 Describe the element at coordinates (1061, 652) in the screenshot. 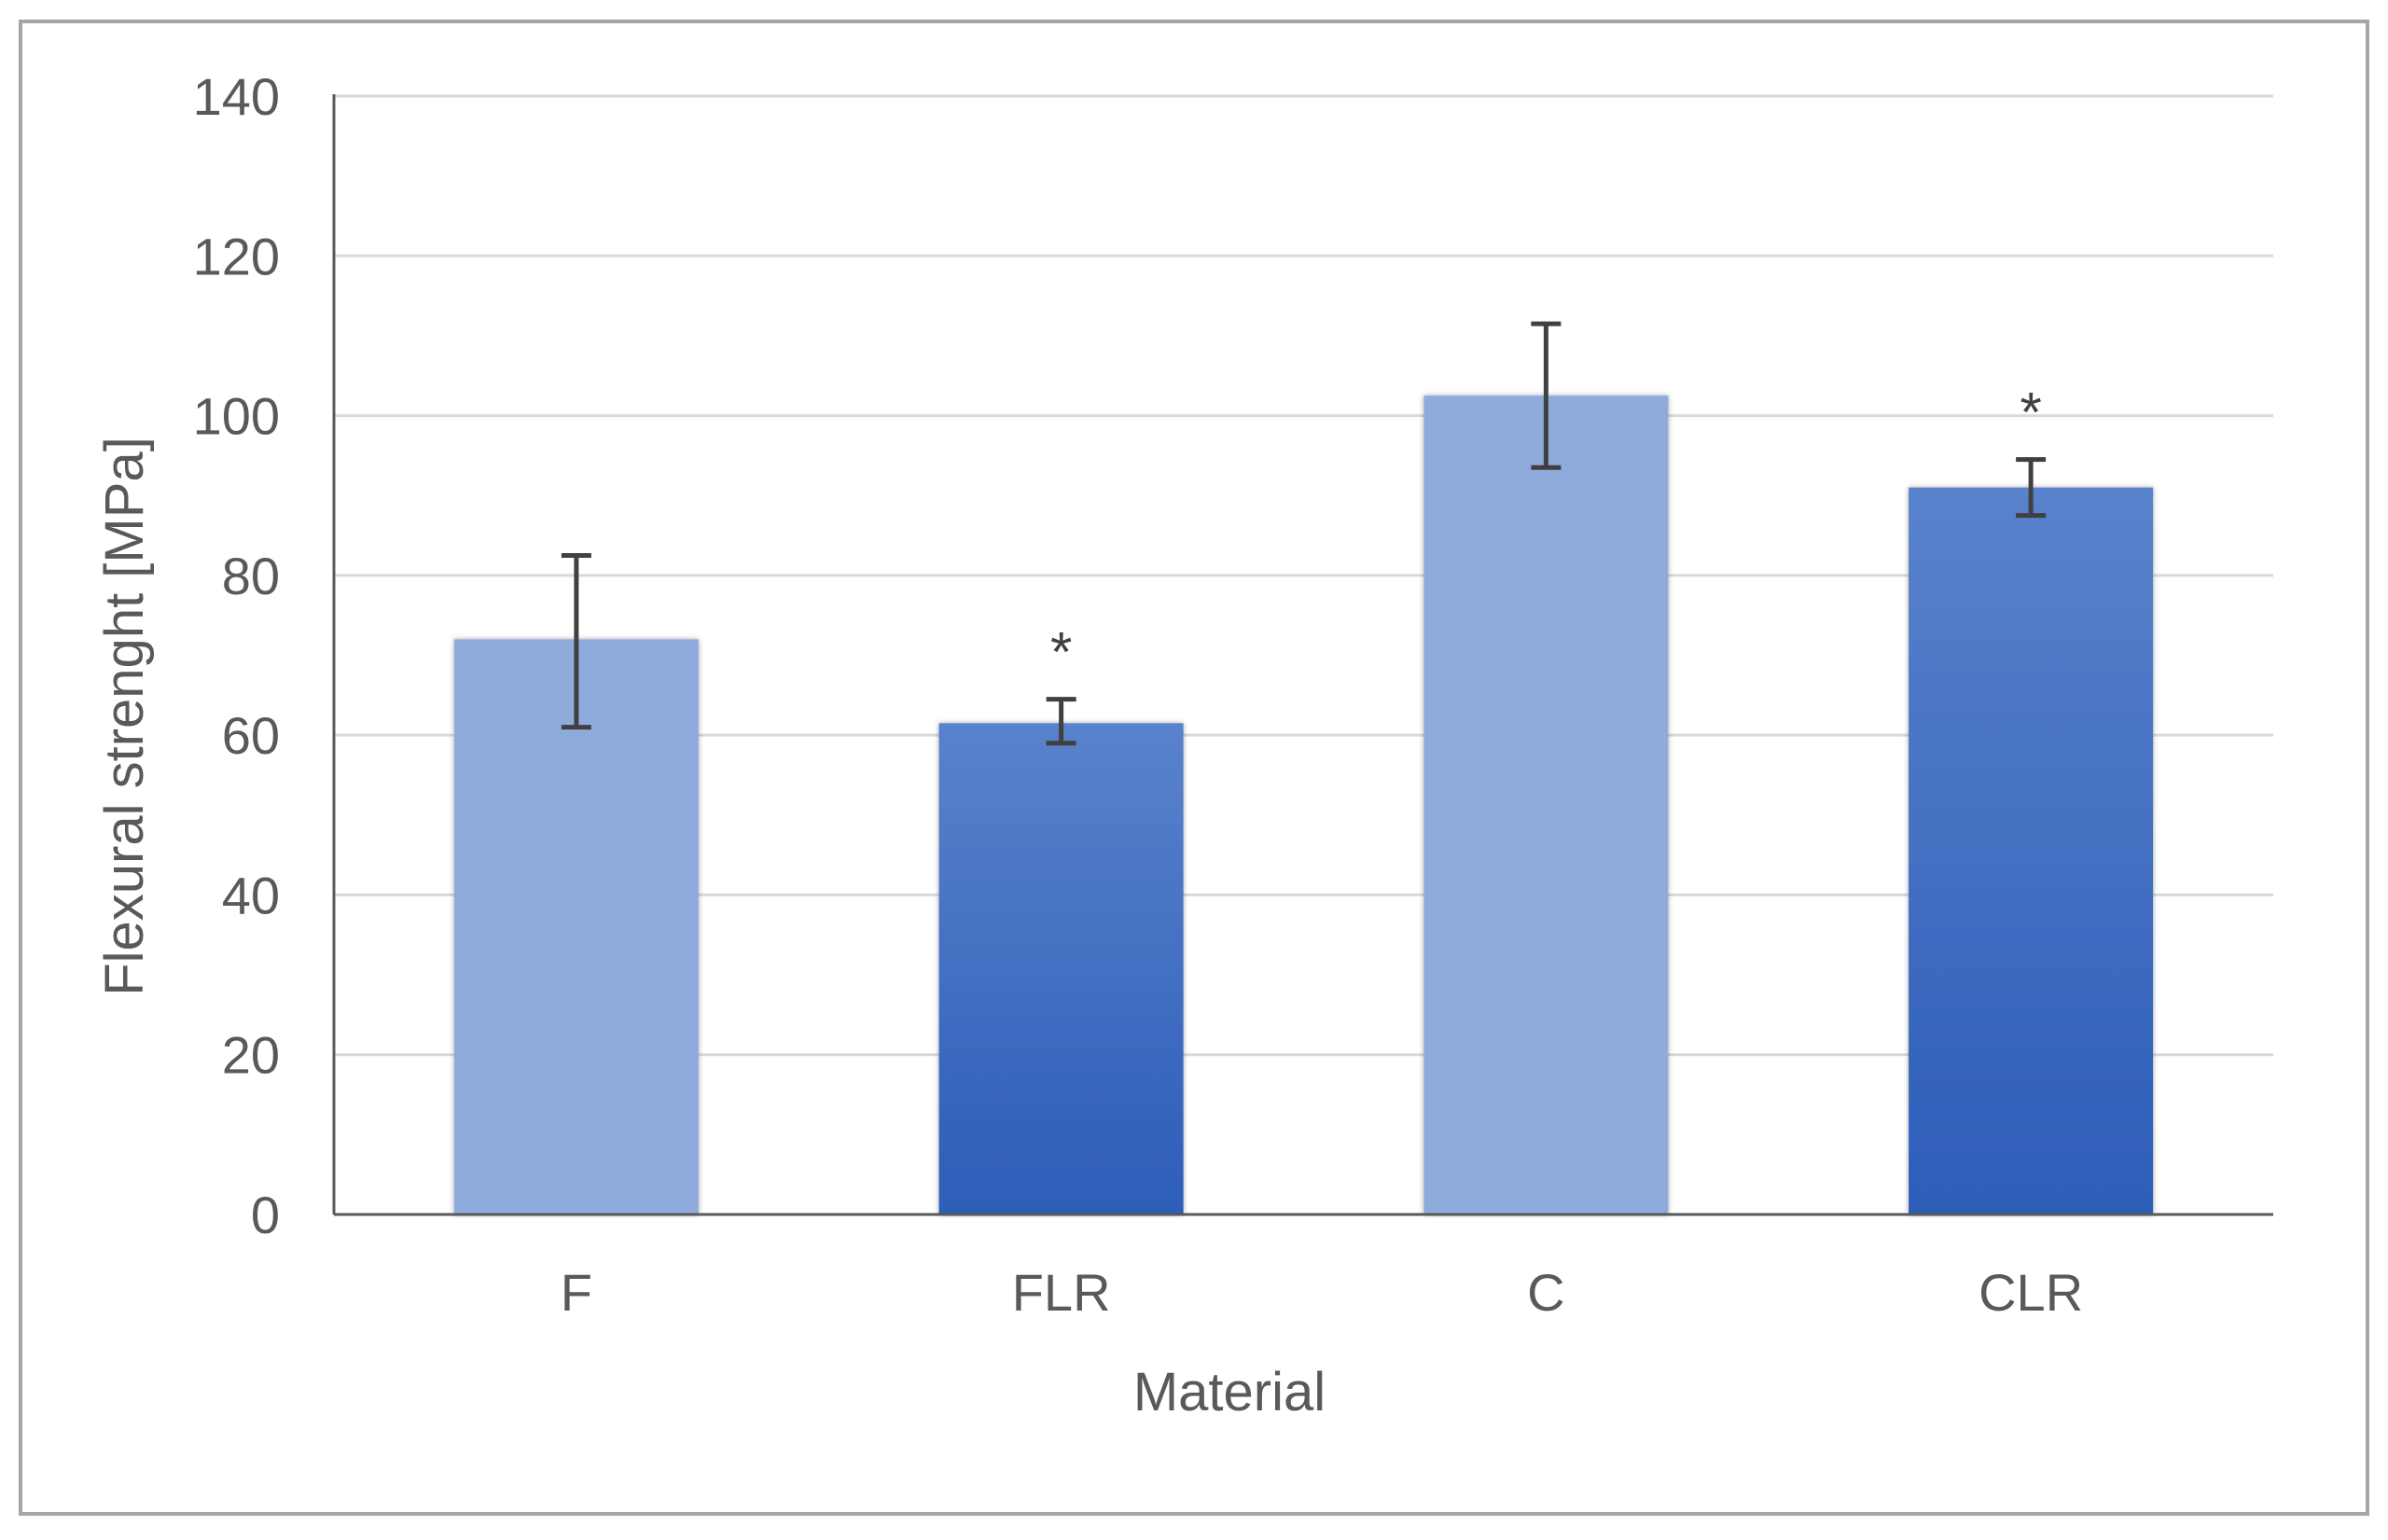

I see `significance-marker-flr: *` at that location.